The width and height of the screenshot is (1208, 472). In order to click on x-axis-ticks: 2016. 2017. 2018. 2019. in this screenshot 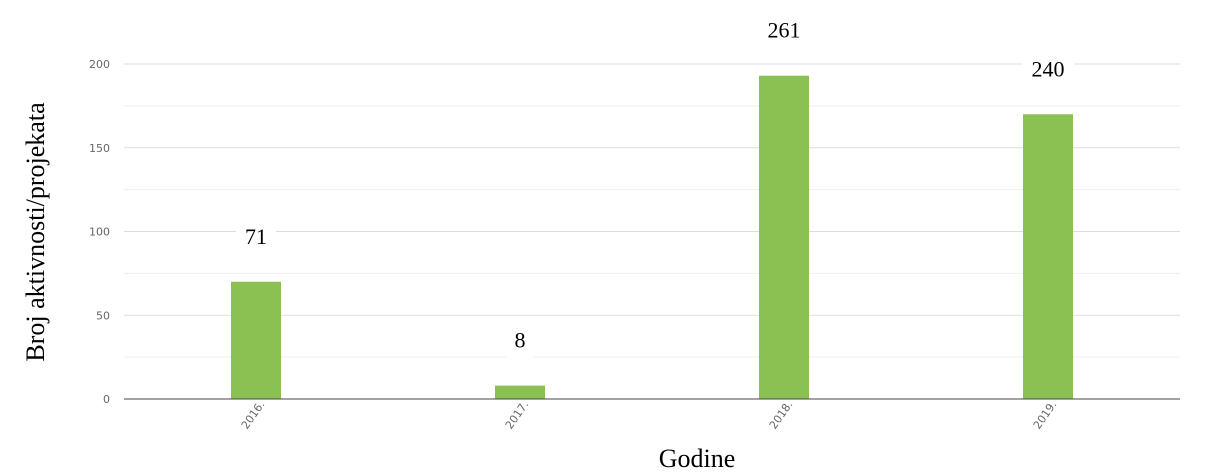, I will do `click(649, 414)`.